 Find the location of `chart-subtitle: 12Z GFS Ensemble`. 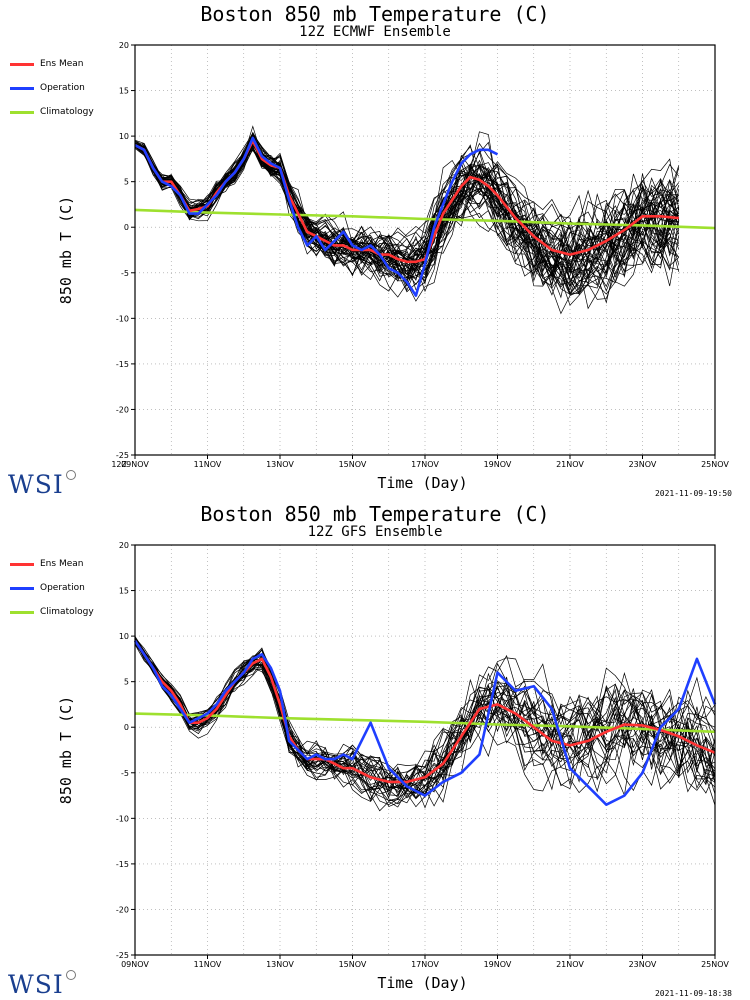

chart-subtitle: 12Z GFS Ensemble is located at coordinates (375, 532).